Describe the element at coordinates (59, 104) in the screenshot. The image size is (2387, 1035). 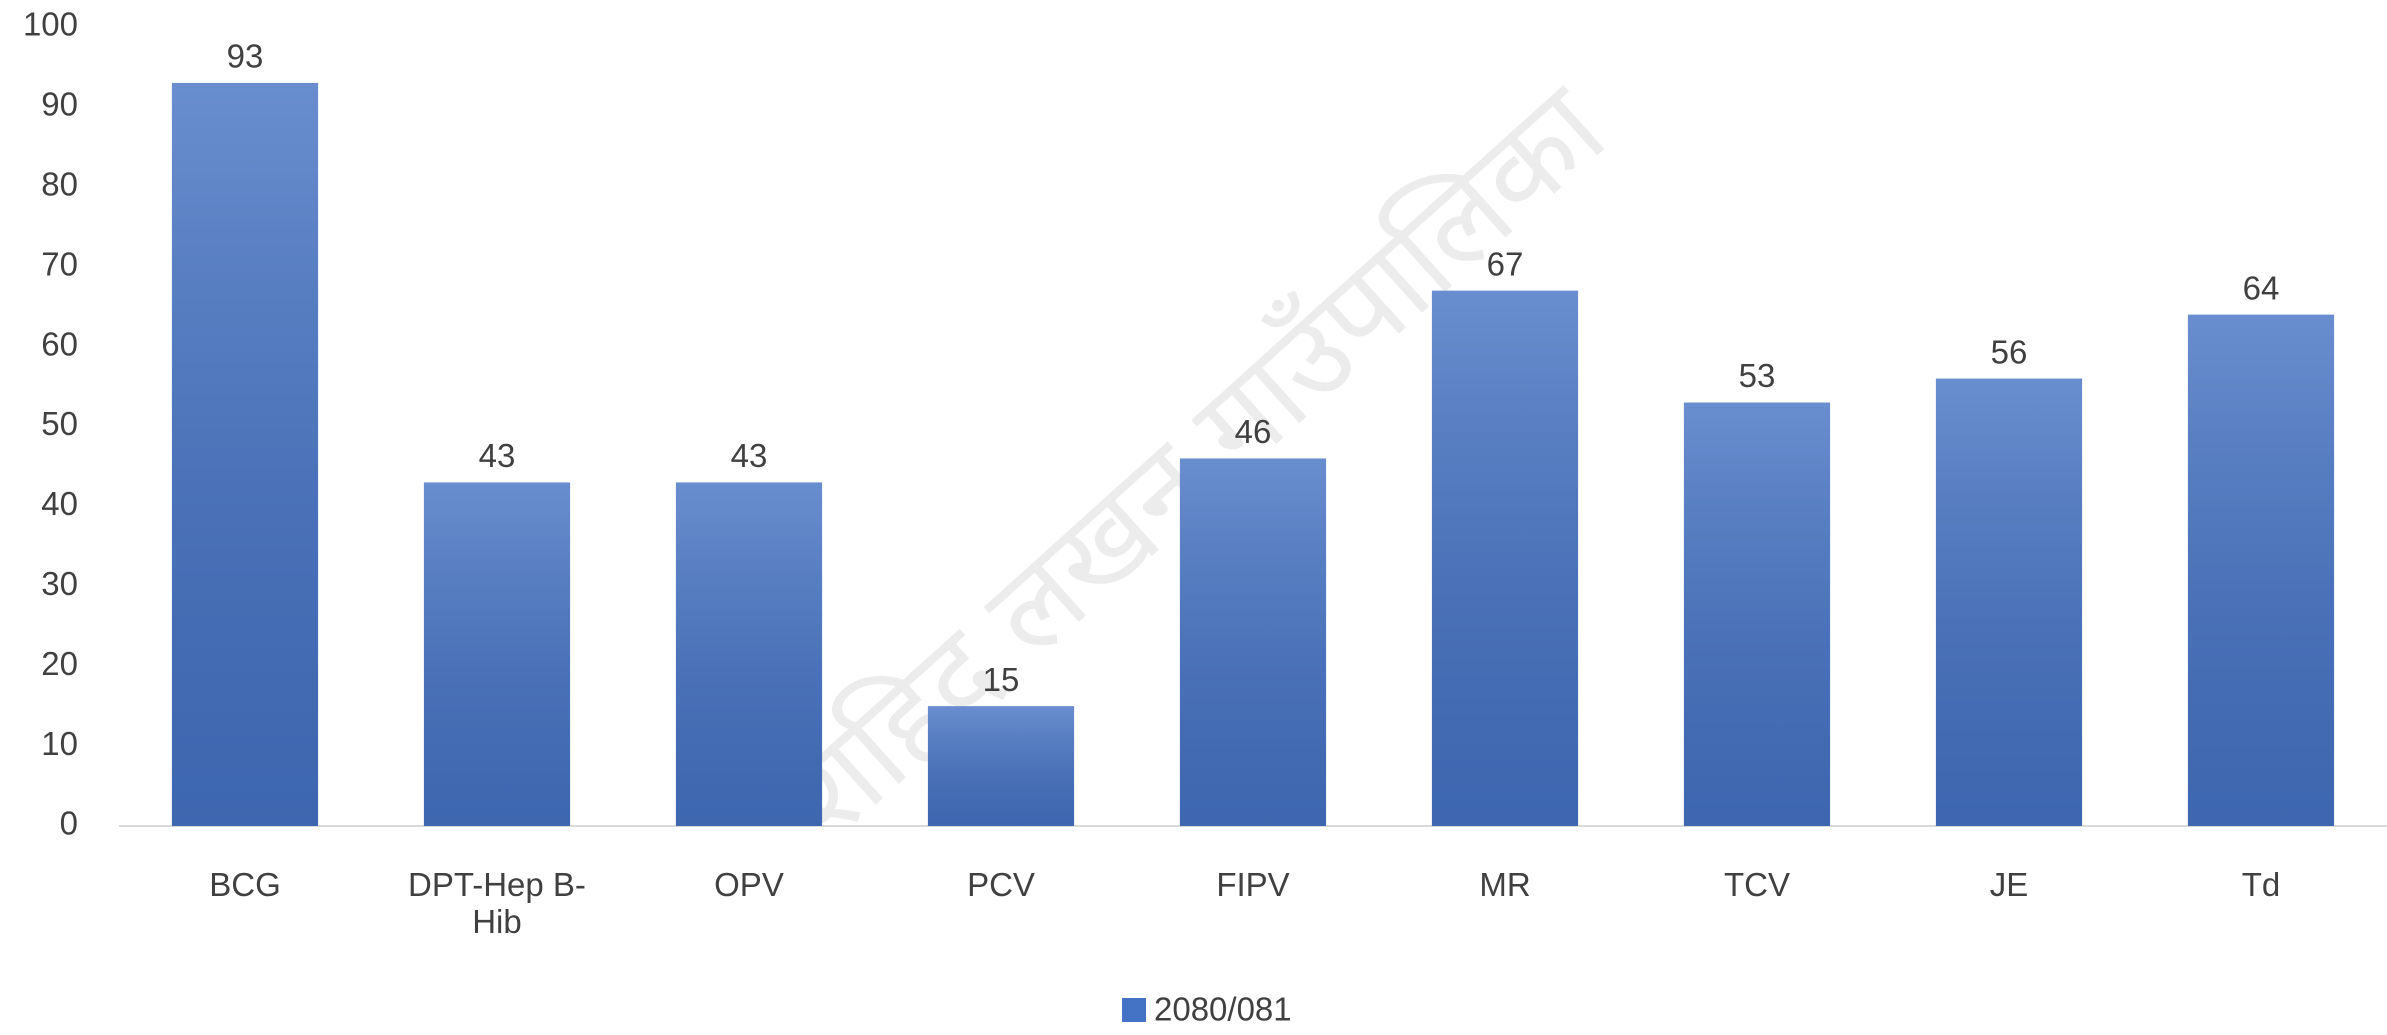
I see `y-tick-label: 90` at that location.